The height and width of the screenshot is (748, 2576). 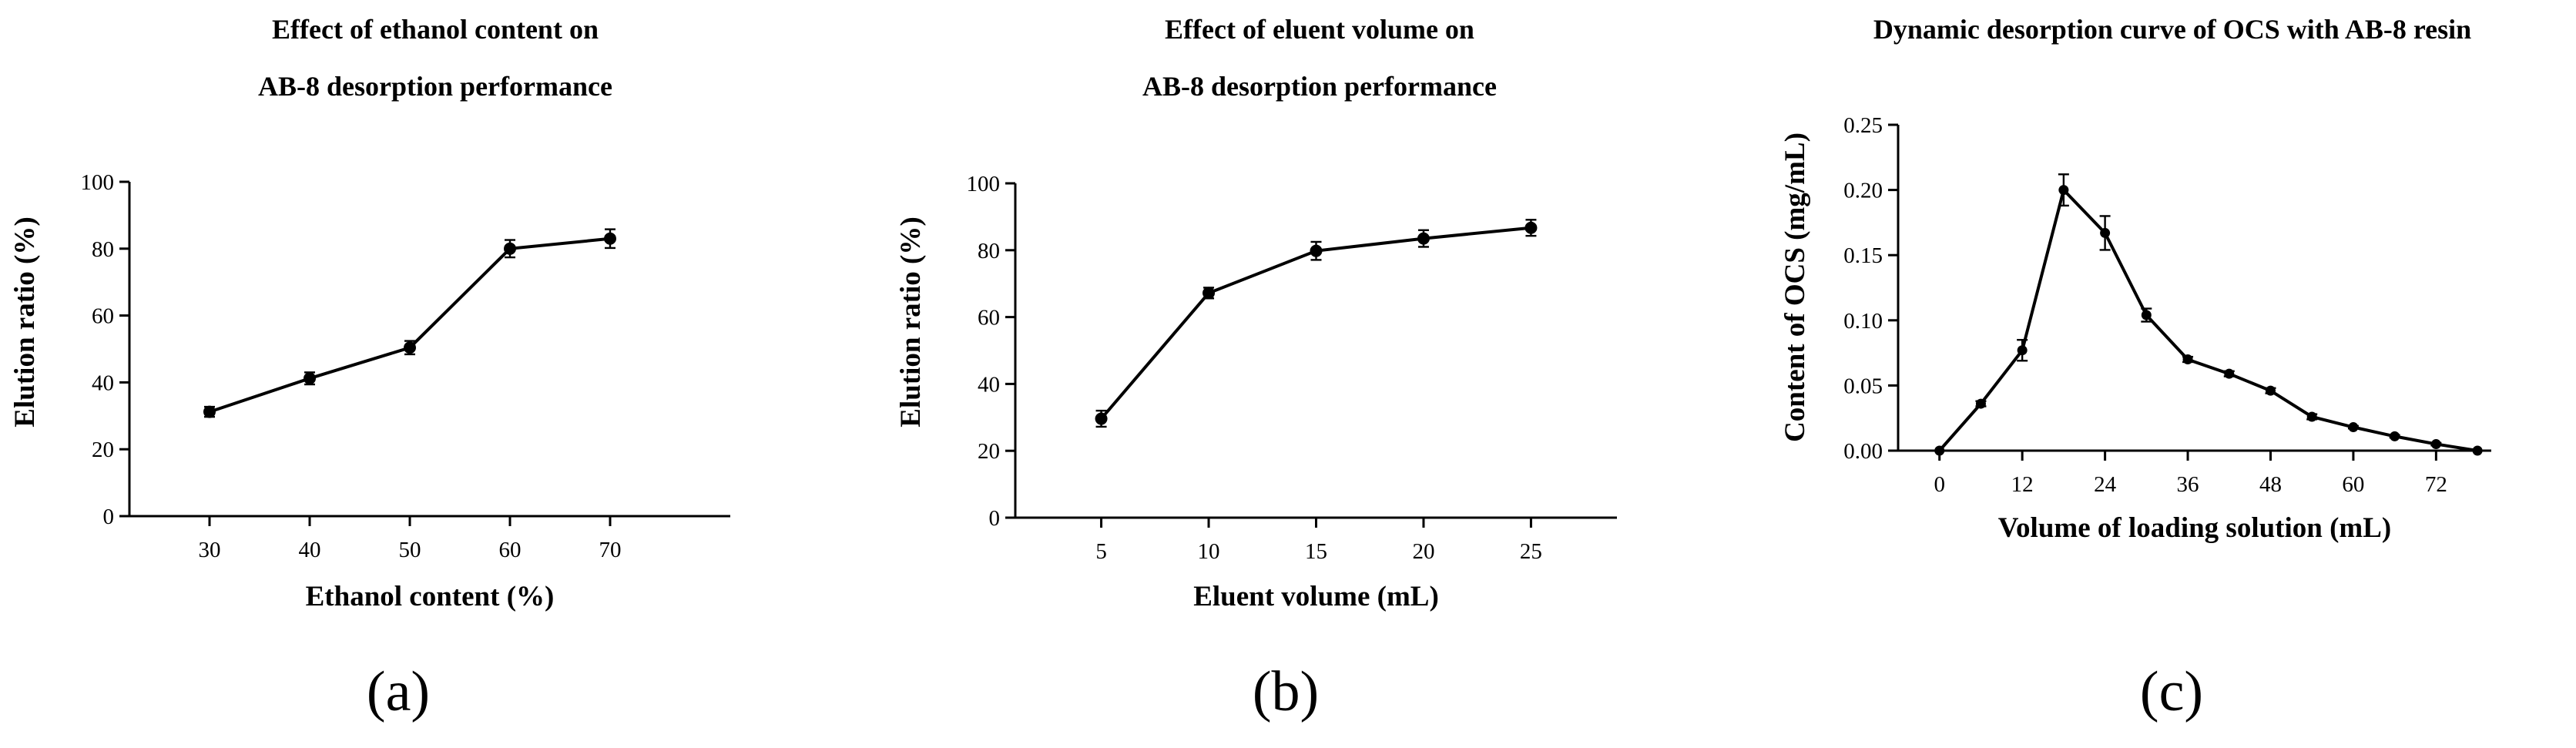 What do you see at coordinates (1101, 551) in the screenshot?
I see `x-tick-label: 5` at bounding box center [1101, 551].